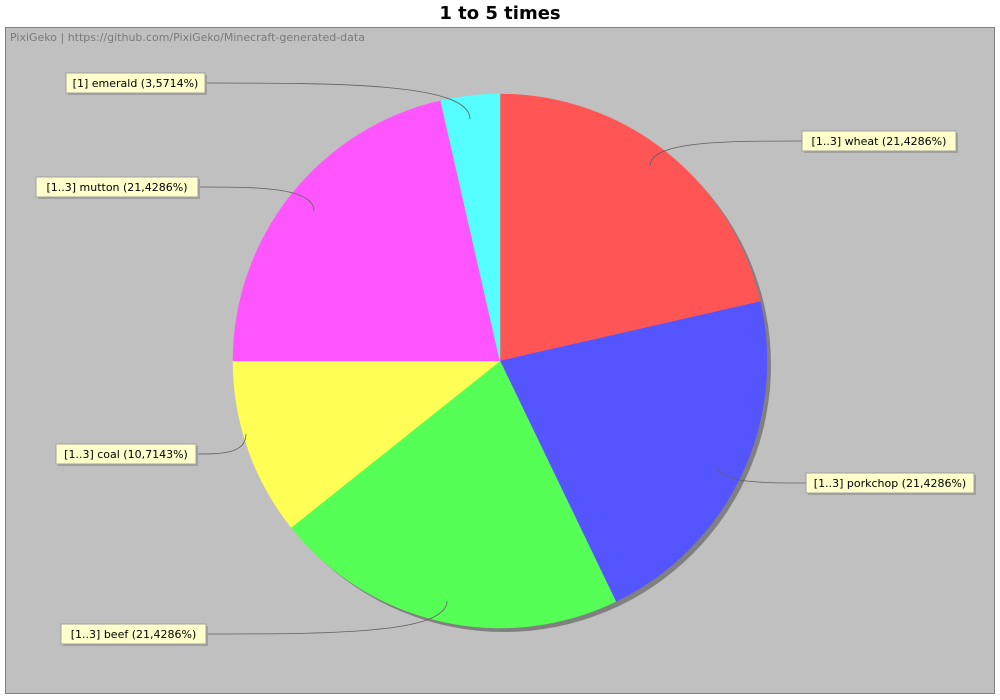 Image resolution: width=1000 pixels, height=700 pixels. I want to click on leader-line-emerald, so click(337, 101).